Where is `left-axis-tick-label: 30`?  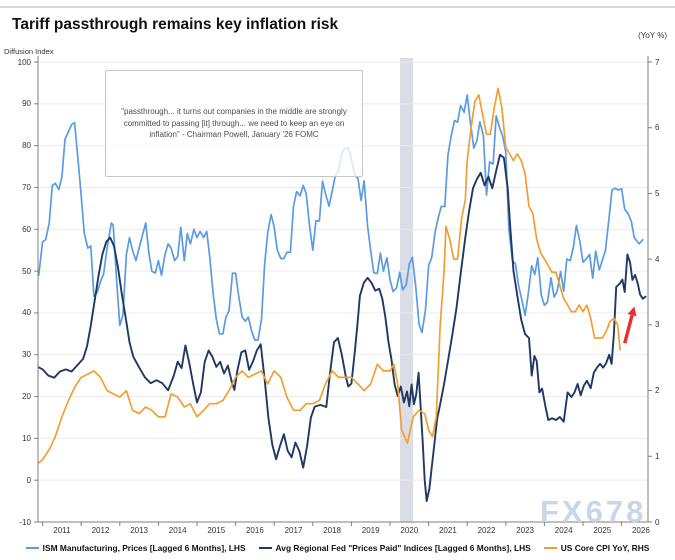
left-axis-tick-label: 30 is located at coordinates (26, 355).